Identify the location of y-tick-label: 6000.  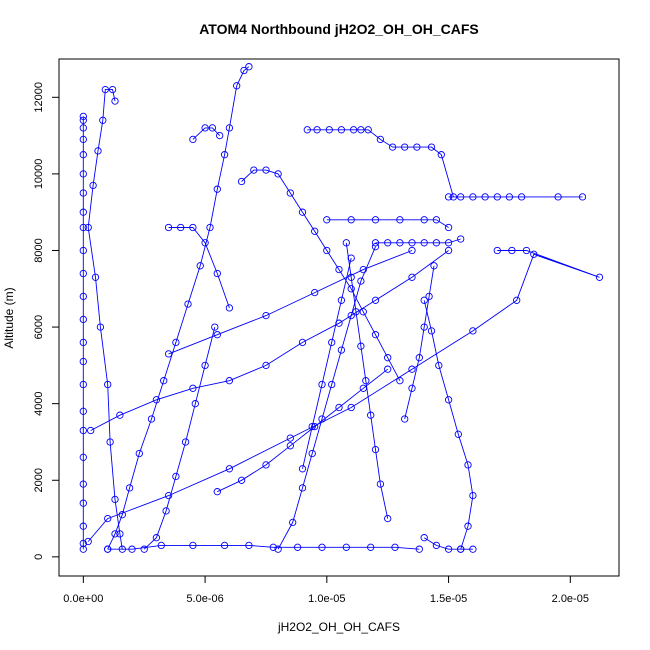
(39, 327).